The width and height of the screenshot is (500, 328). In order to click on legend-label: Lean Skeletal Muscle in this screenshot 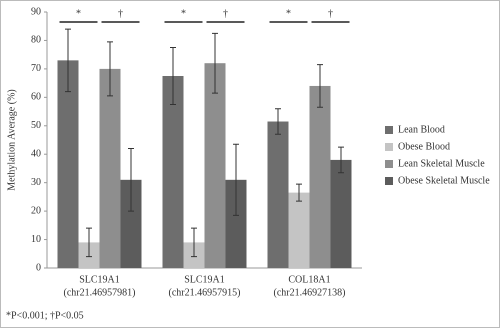, I will do `click(441, 163)`.